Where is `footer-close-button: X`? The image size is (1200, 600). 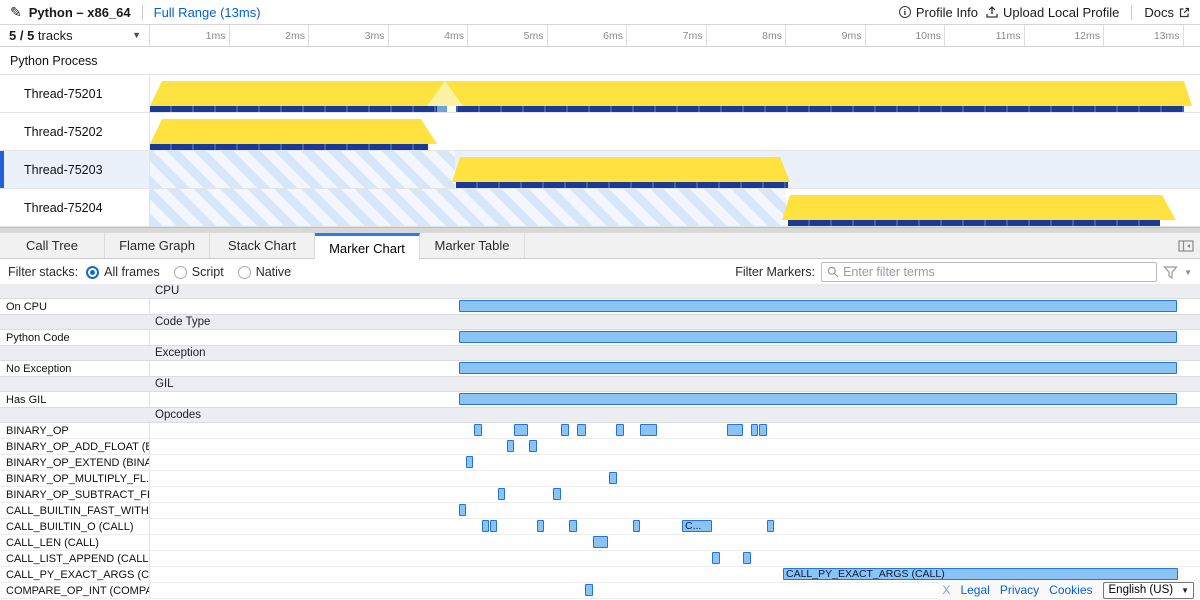 footer-close-button: X is located at coordinates (946, 590).